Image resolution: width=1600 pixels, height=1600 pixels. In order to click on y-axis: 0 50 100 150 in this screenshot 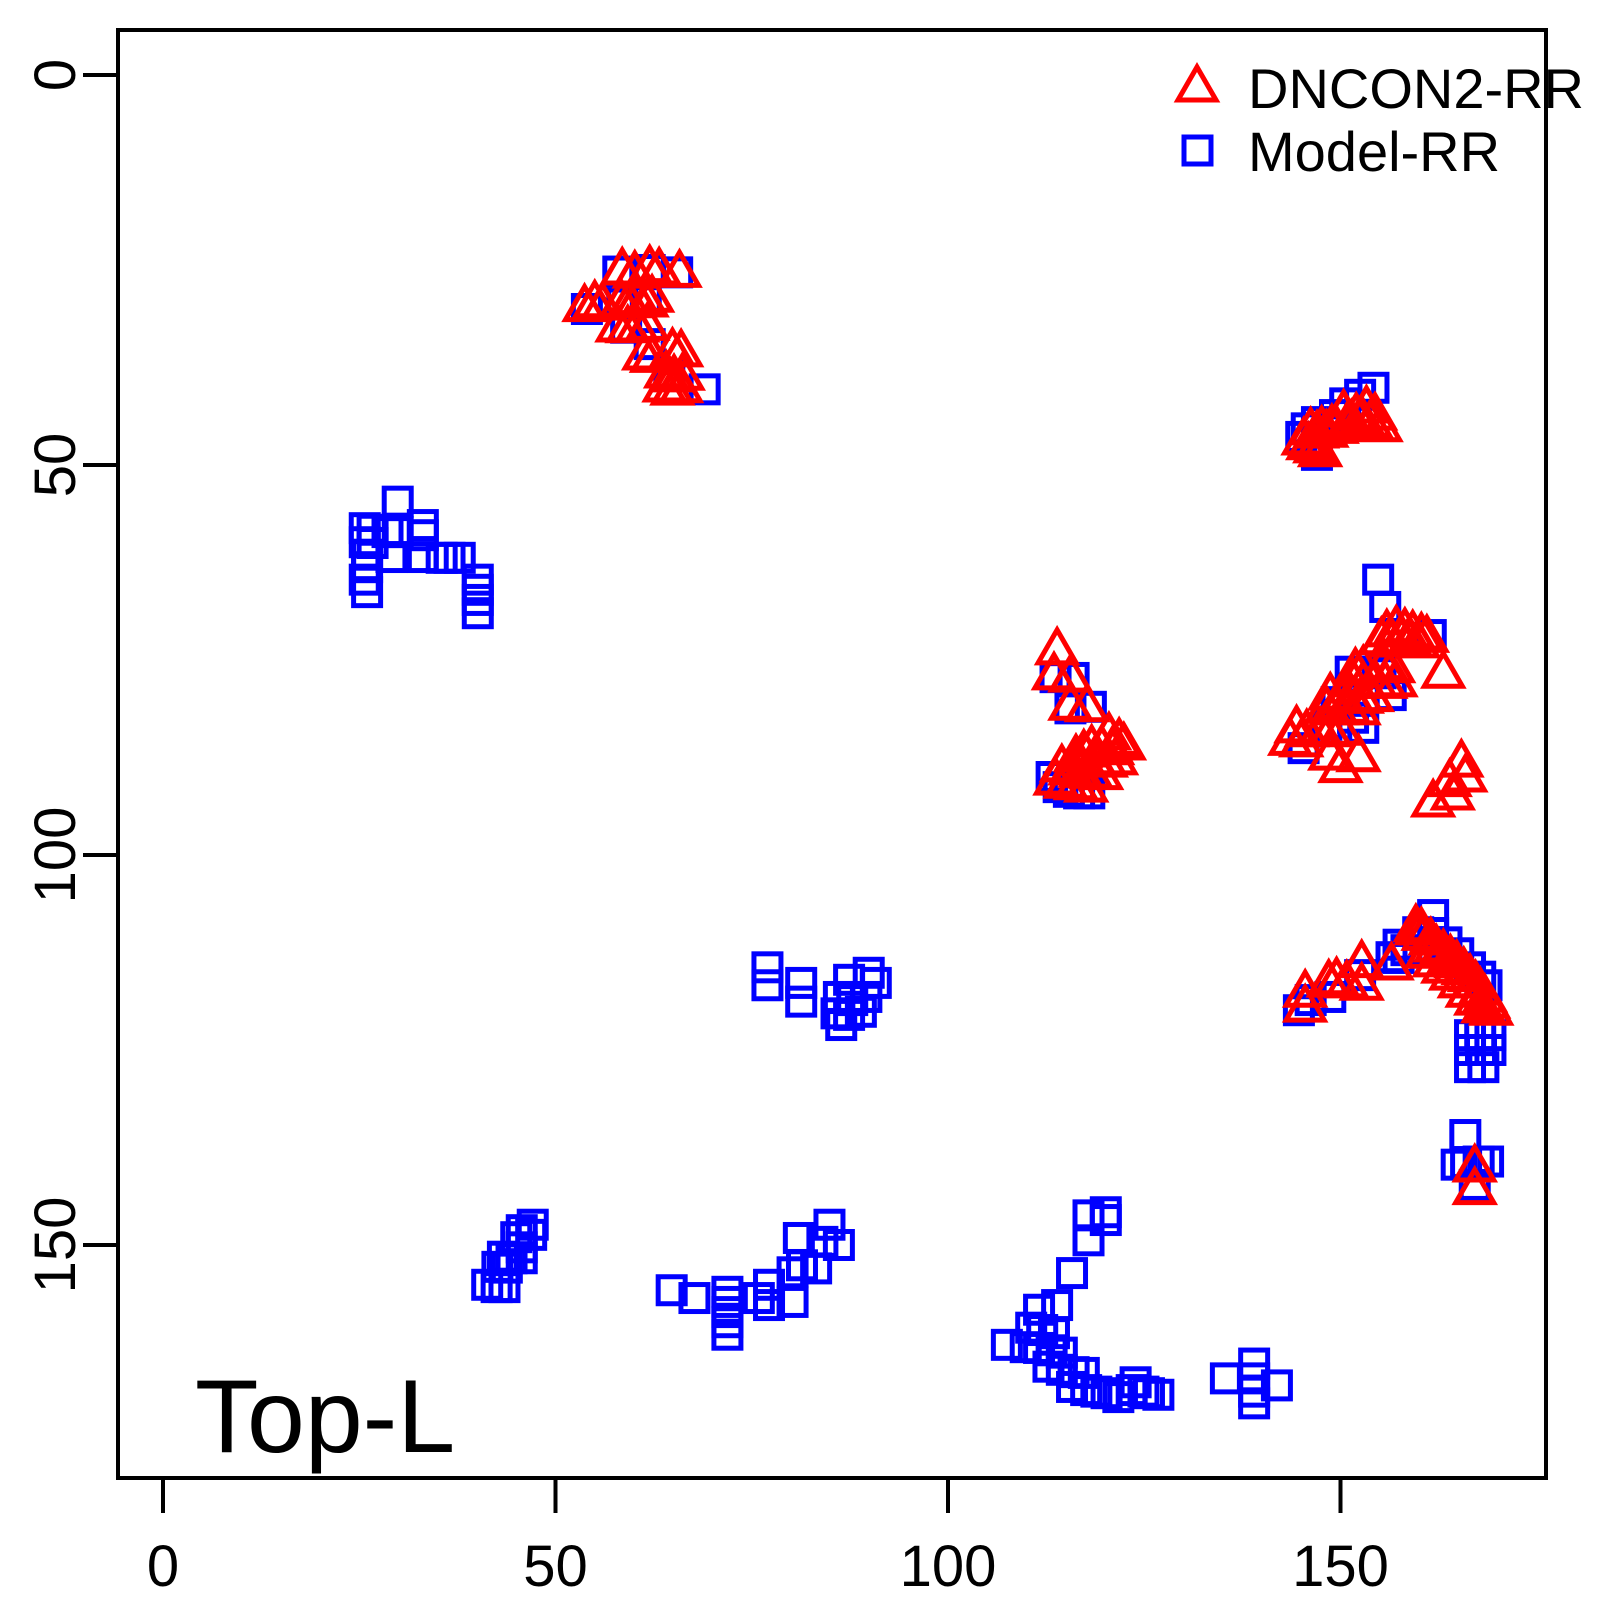, I will do `click(69, 676)`.